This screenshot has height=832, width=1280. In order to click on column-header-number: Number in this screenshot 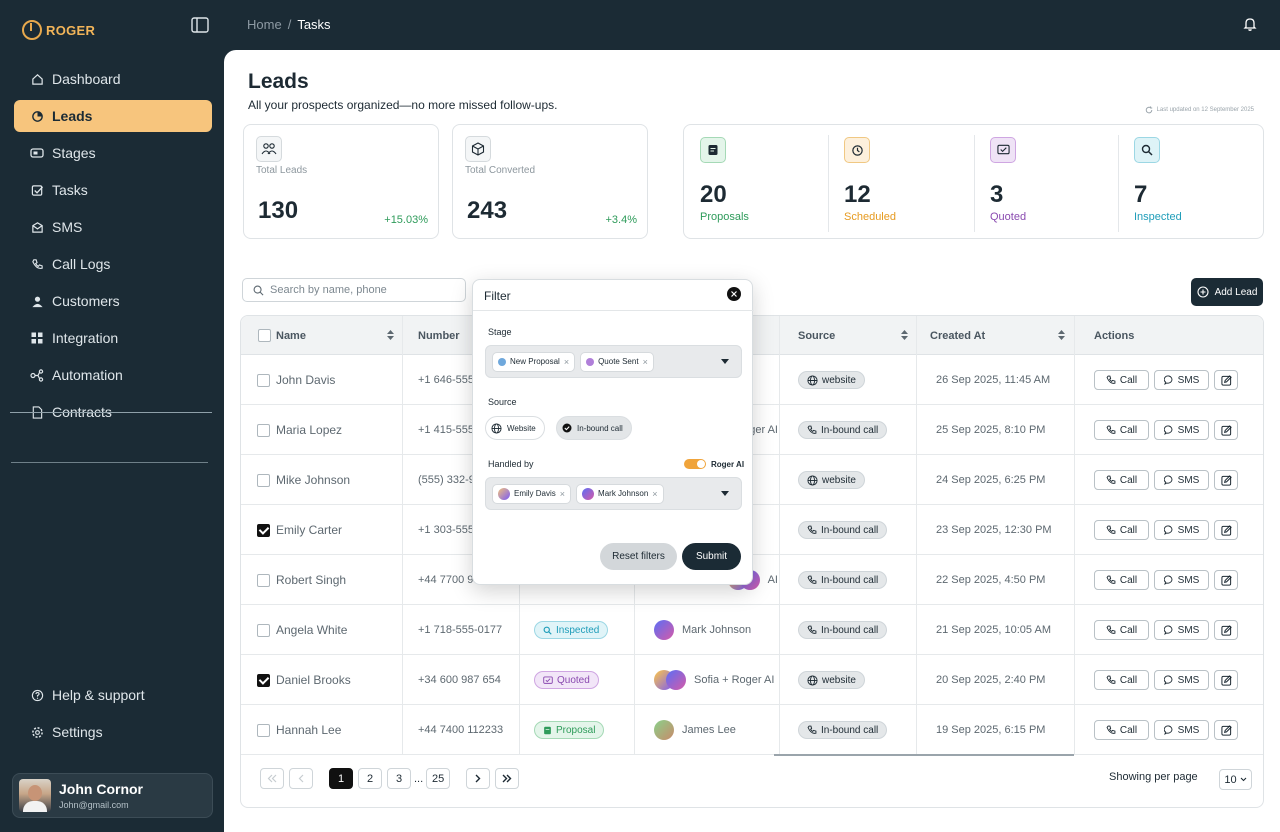, I will do `click(439, 335)`.